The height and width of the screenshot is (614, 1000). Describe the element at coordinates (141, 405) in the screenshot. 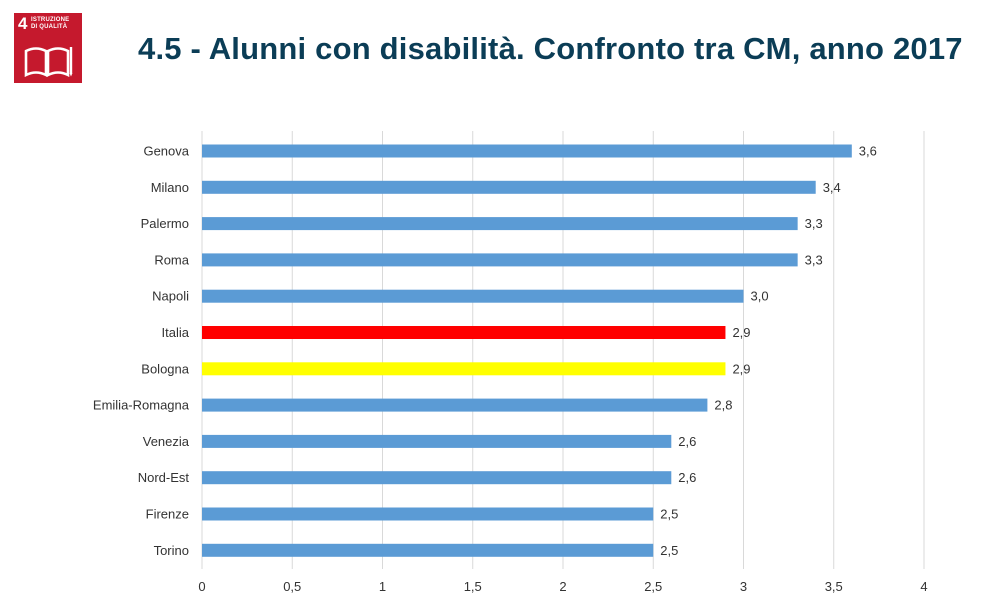

I see `category-label: Emilia-Romagna` at that location.